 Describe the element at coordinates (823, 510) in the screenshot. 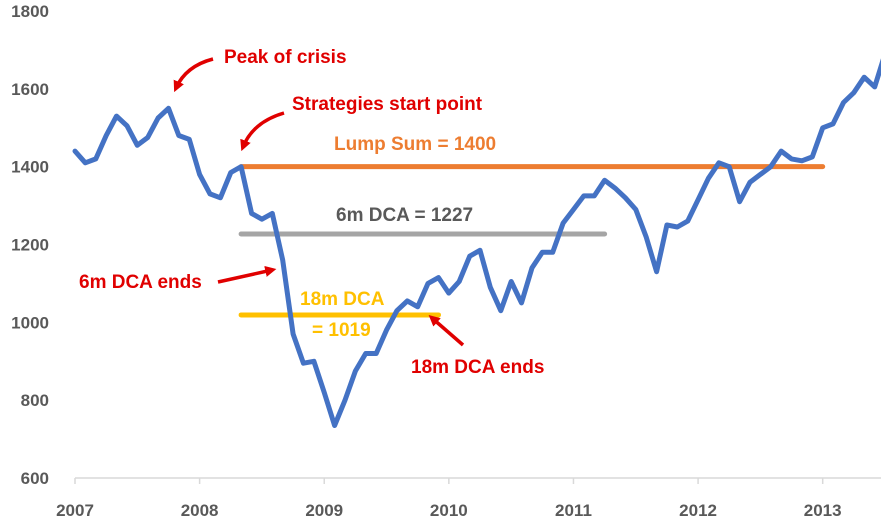

I see `x-tick-label: 2013` at that location.